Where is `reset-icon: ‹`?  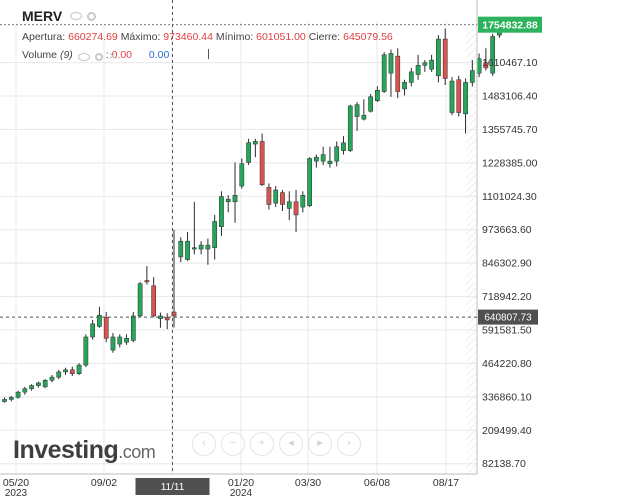 reset-icon: ‹ is located at coordinates (204, 444).